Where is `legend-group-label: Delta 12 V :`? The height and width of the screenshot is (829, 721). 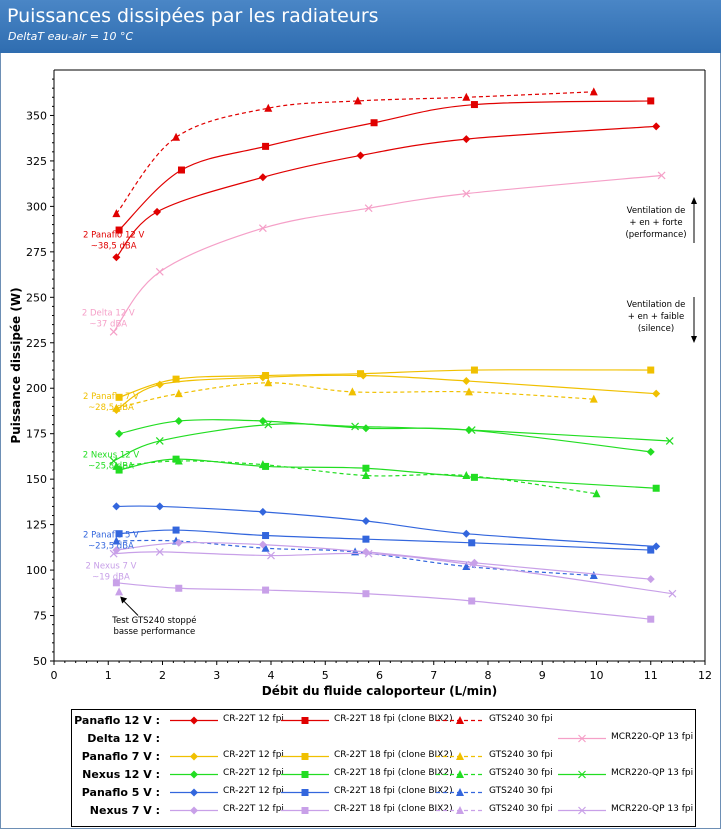
legend-group-label: Delta 12 V : is located at coordinates (123, 738).